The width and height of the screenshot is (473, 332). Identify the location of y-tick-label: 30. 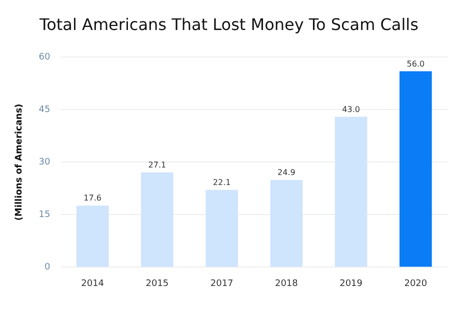
(44, 163).